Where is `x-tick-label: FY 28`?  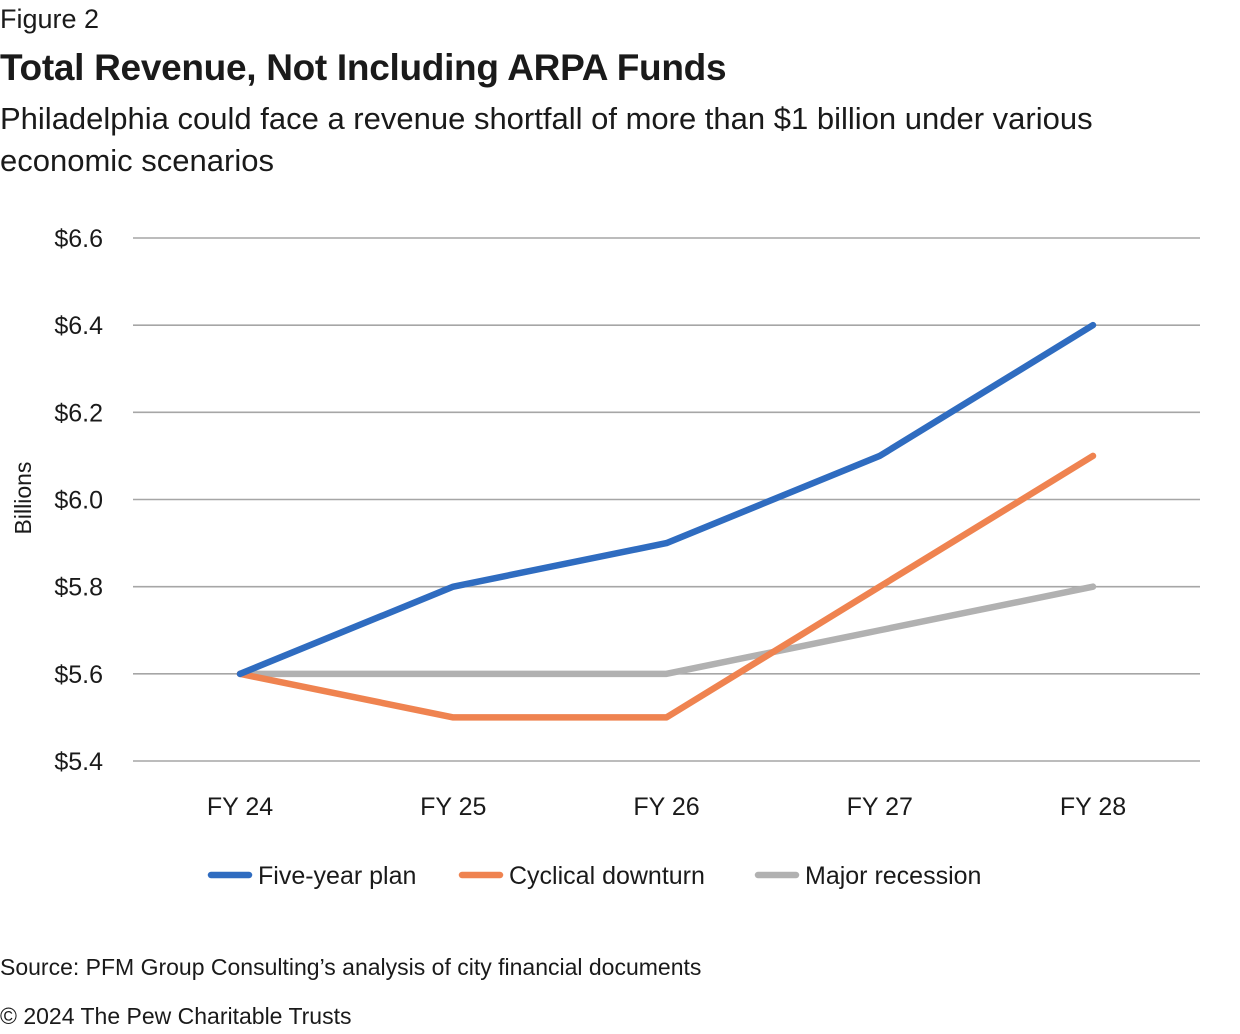
x-tick-label: FY 28 is located at coordinates (1093, 807).